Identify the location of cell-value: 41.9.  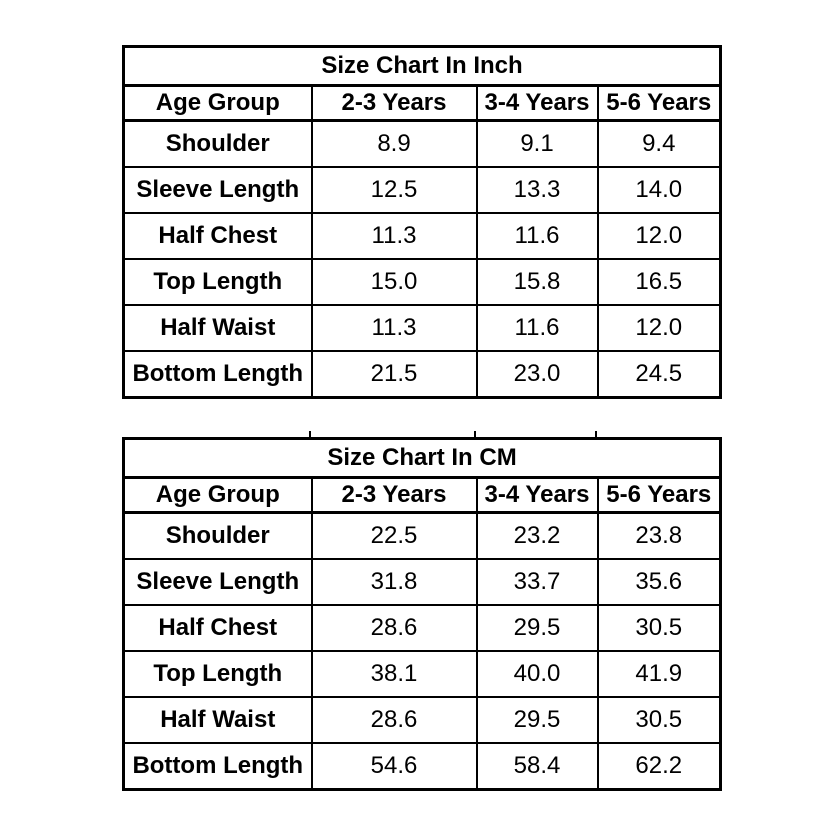
(659, 674).